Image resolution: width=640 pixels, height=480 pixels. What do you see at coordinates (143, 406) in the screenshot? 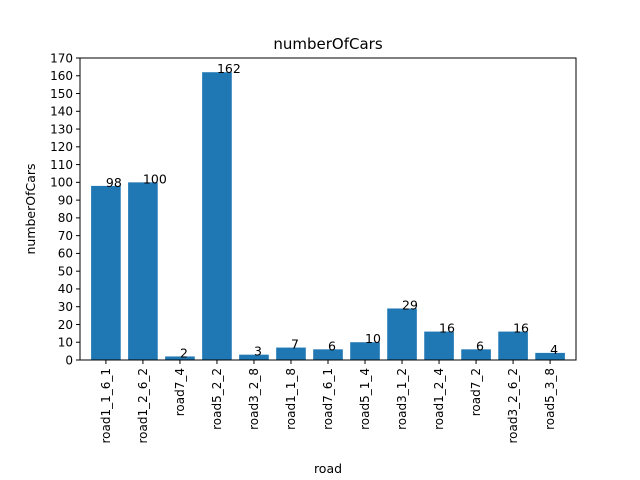
I see `x-tick-label-road1_2_6_2: road1_2_6_2` at bounding box center [143, 406].